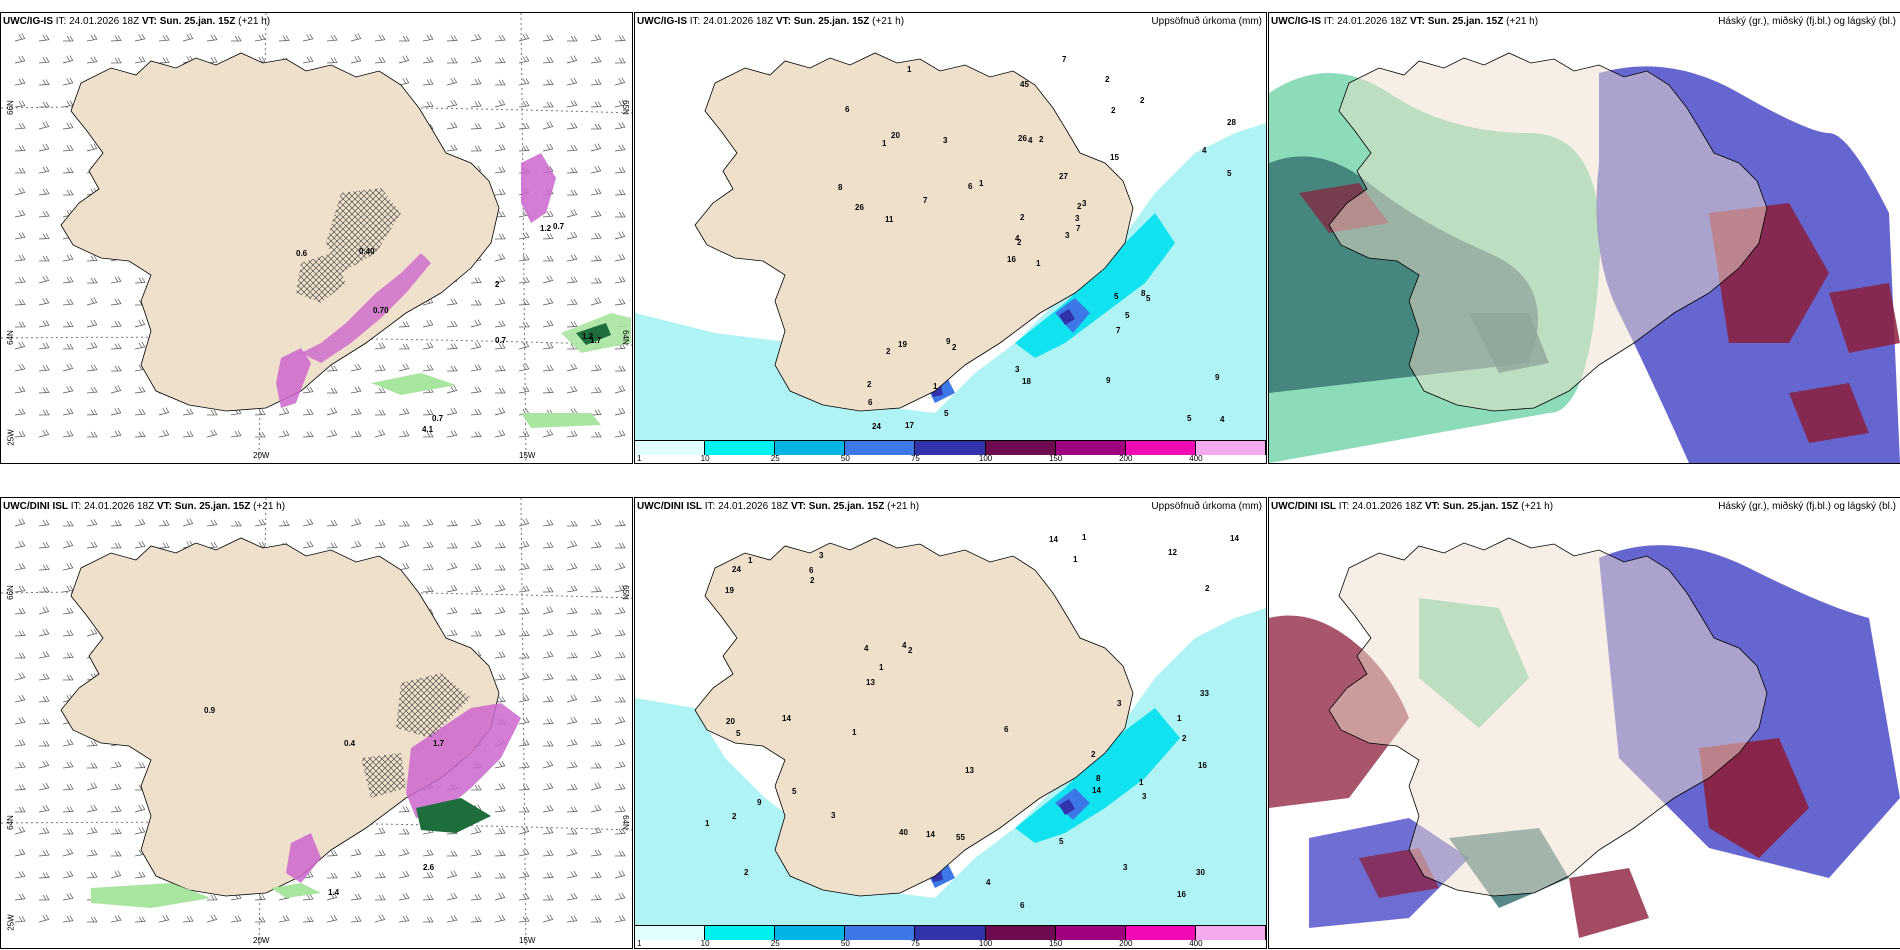 The height and width of the screenshot is (950, 1900). Describe the element at coordinates (915, 943) in the screenshot. I see `legend-label: 75` at that location.